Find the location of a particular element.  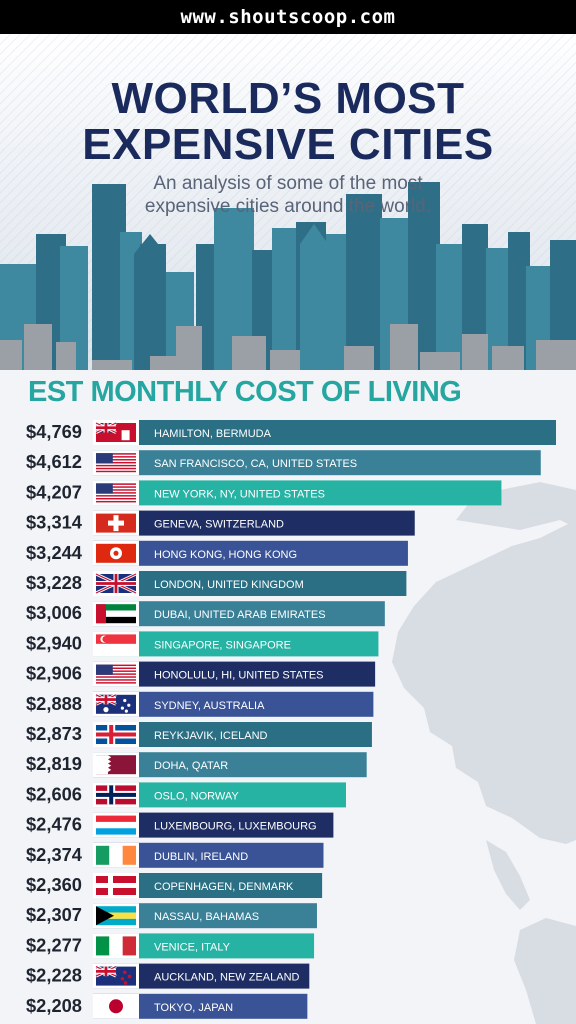

city-label: REYKJAVIK, ICELAND is located at coordinates (211, 736).